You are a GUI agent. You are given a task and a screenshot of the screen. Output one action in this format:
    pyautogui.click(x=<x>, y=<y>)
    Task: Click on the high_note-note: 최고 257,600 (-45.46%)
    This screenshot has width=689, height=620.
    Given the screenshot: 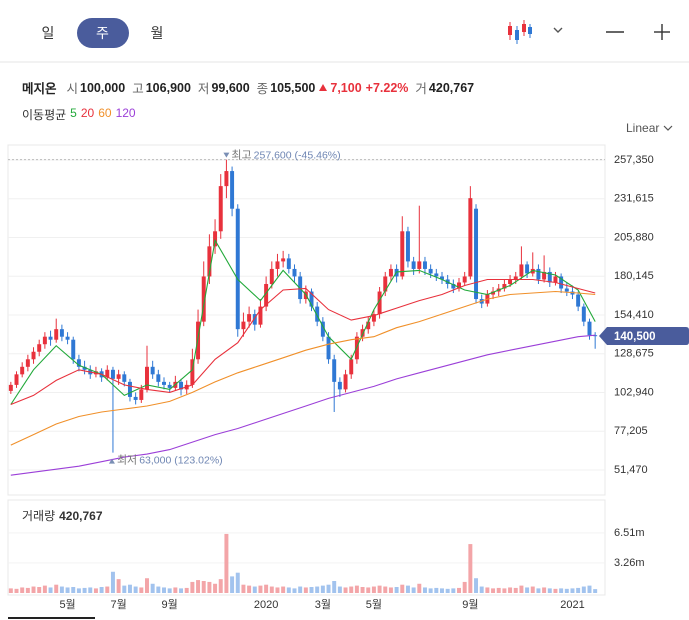 What is the action you would take?
    pyautogui.click(x=285, y=155)
    